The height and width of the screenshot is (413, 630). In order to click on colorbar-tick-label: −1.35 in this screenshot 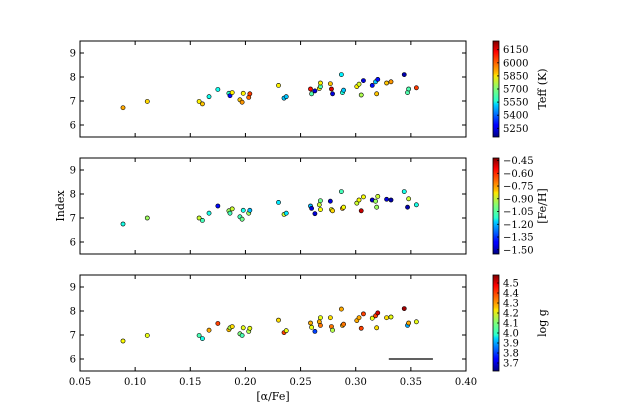, I will do `click(518, 238)`.